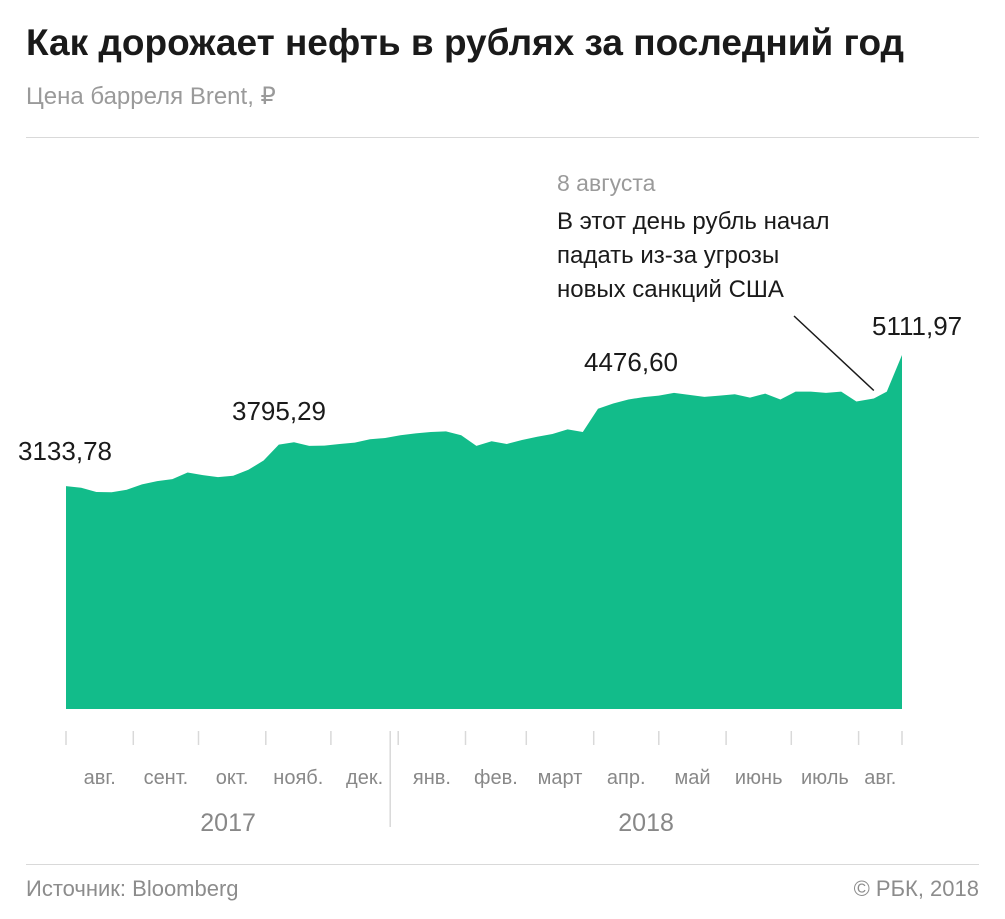  What do you see at coordinates (232, 778) in the screenshot?
I see `month-label: окт.` at bounding box center [232, 778].